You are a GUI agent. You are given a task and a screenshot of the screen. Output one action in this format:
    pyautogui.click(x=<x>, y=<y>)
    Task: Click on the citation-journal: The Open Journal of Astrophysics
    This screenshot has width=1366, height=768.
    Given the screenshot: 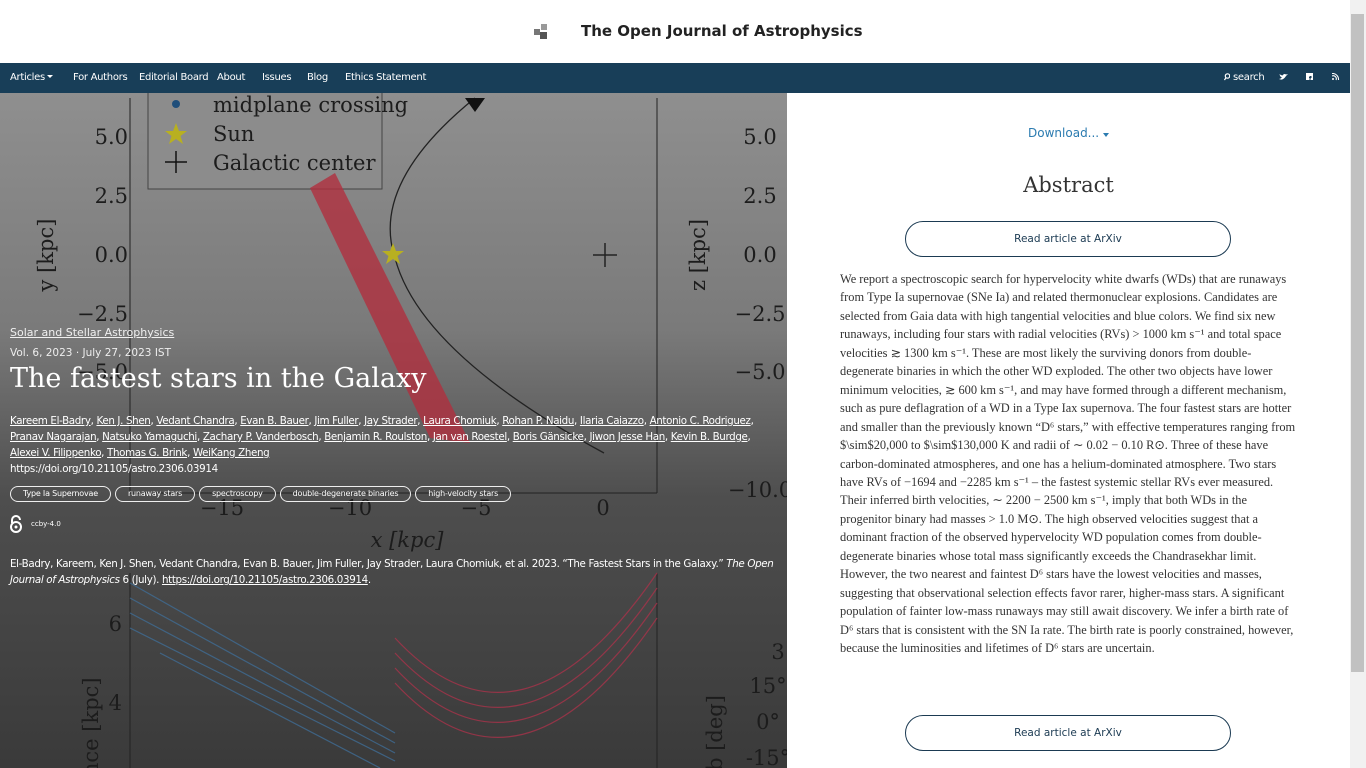 What is the action you would take?
    pyautogui.click(x=392, y=572)
    